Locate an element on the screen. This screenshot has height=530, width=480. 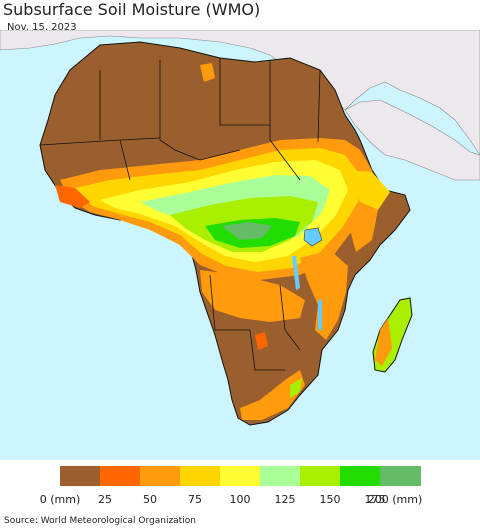
lake-tanganyika is located at coordinates (296, 273).